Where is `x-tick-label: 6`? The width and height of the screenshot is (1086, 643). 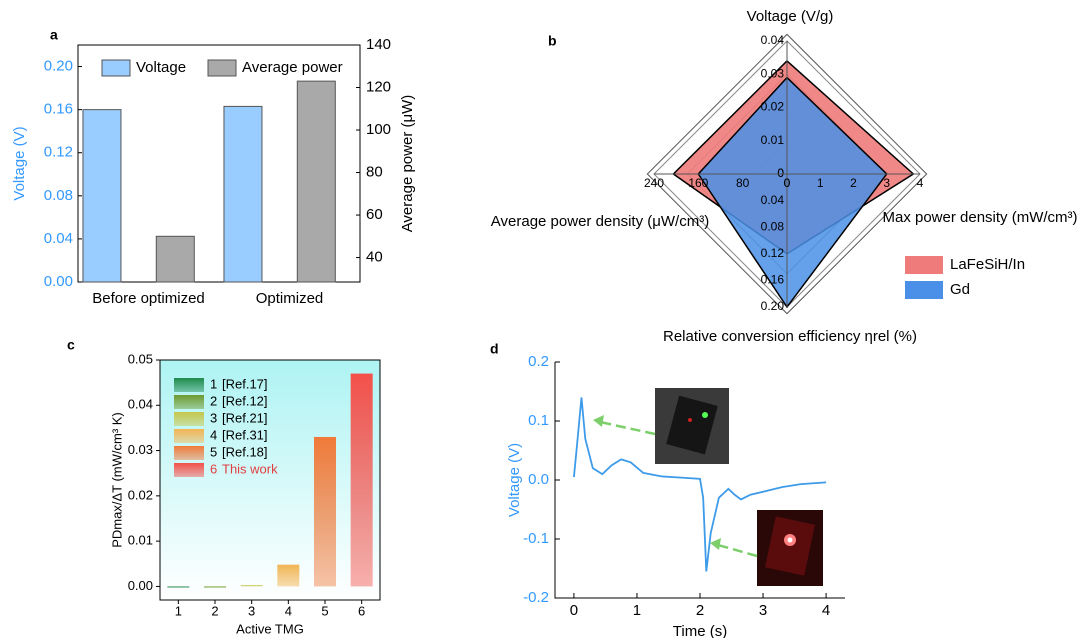 x-tick-label: 6 is located at coordinates (361, 610).